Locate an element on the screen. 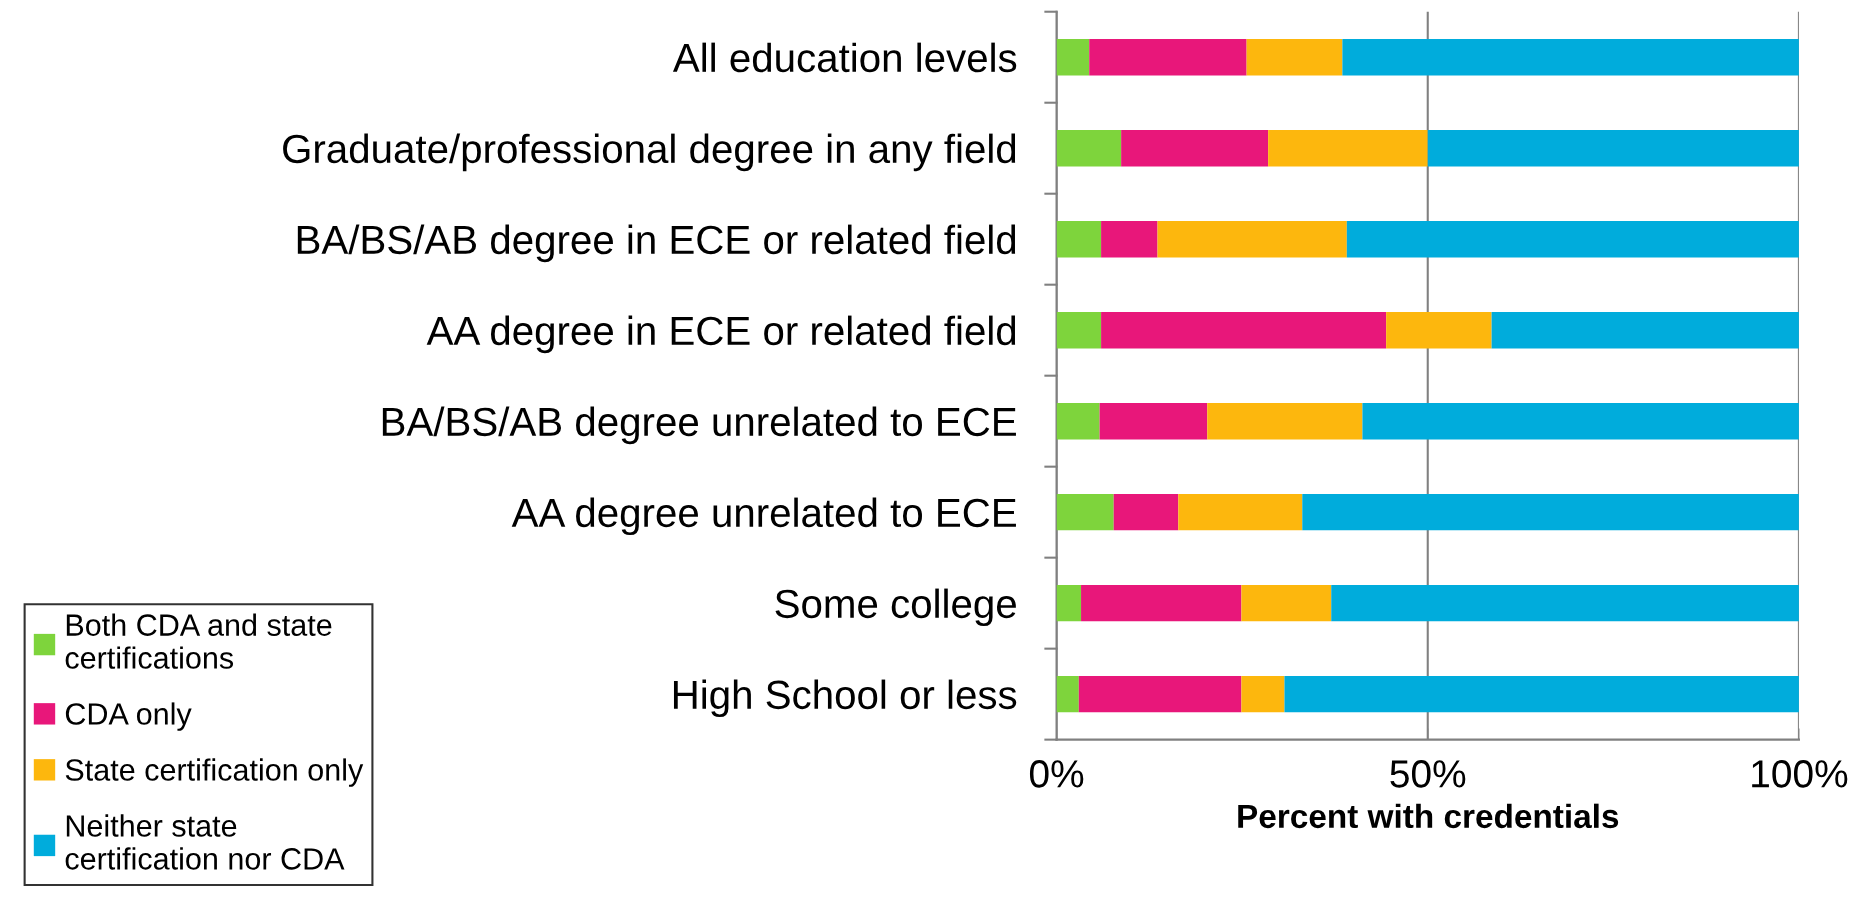  y-tick-label: BA/BS/AB degree unrelated to ECE is located at coordinates (699, 425).